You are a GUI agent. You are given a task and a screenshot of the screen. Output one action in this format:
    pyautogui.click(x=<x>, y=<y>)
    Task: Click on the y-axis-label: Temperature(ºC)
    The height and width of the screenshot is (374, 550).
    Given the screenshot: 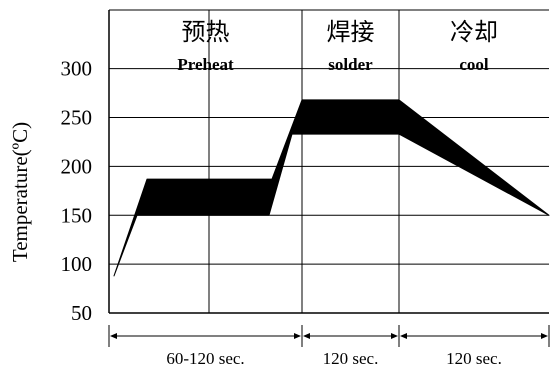 What is the action you would take?
    pyautogui.click(x=20, y=192)
    